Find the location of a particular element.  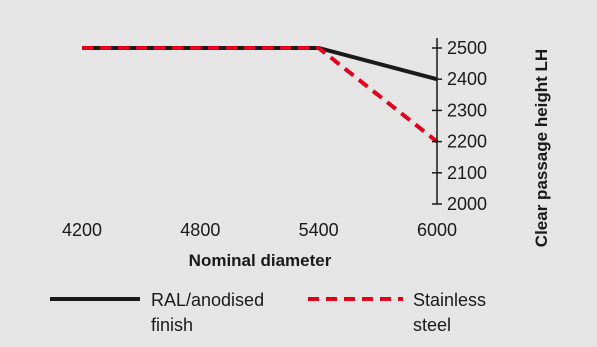

x-axis: 4200 4800 5400 6000 is located at coordinates (259, 230).